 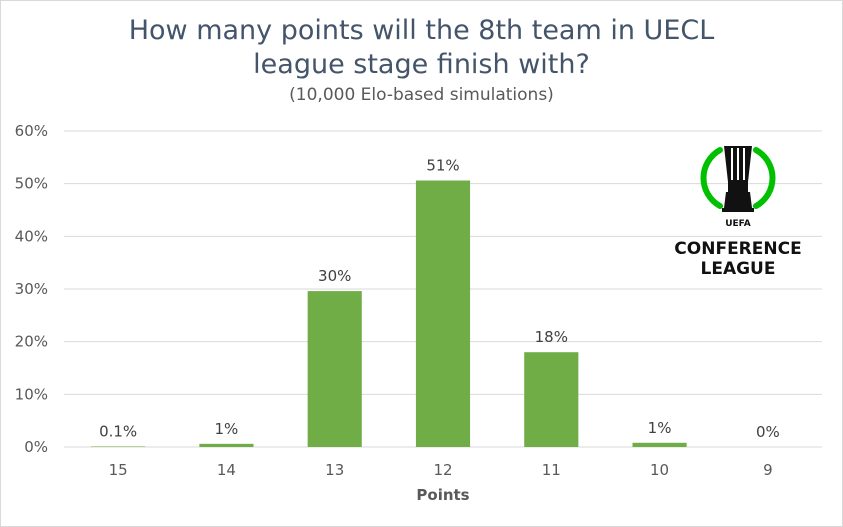 I want to click on x-tick-label: 14, so click(x=226, y=470).